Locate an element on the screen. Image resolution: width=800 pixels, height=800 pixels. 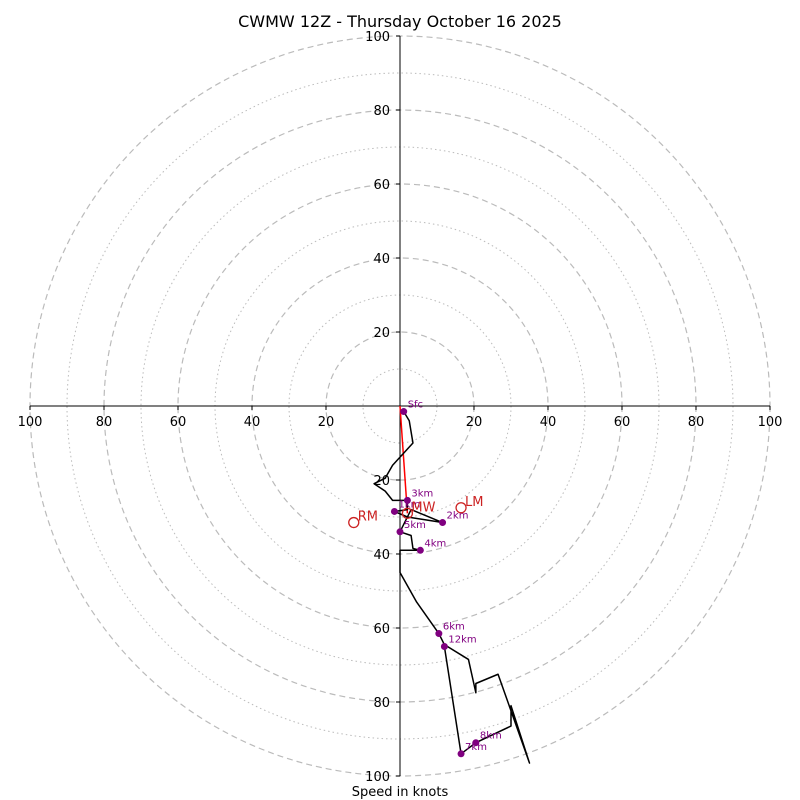
height-marker-label: 6km is located at coordinates (454, 627).